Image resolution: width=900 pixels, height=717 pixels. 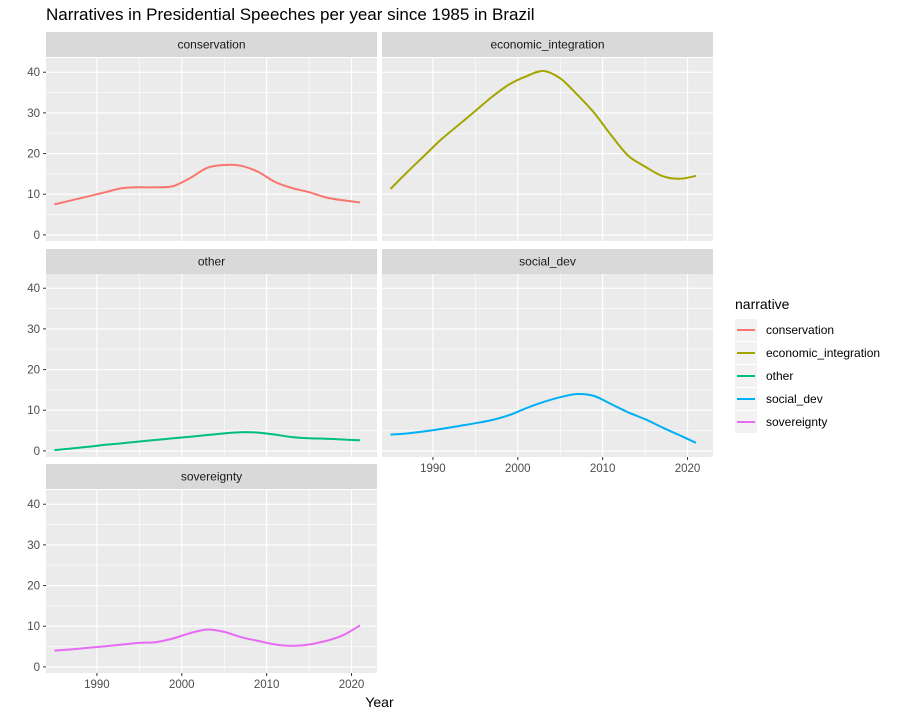 What do you see at coordinates (543, 418) in the screenshot?
I see `series-line-social_dev` at bounding box center [543, 418].